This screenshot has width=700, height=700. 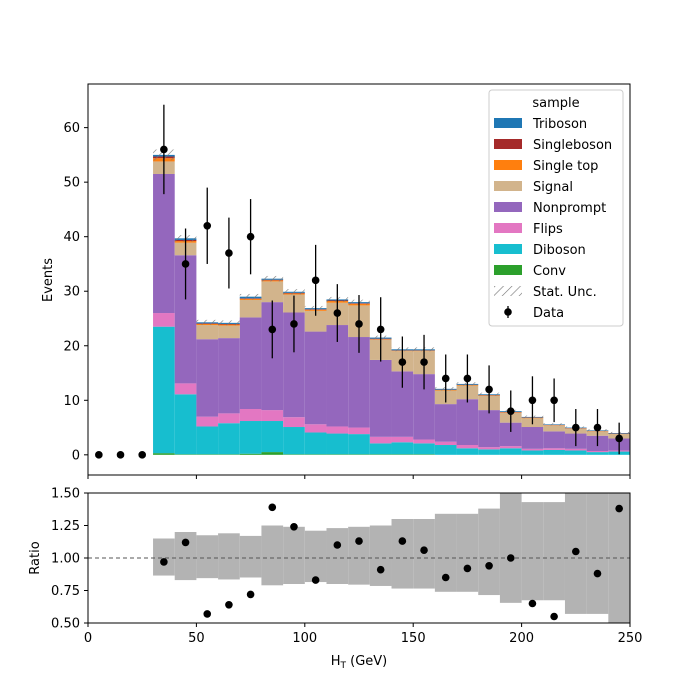 I want to click on main-y-ticks: 0 10 20 30 40 50 60, so click(x=75, y=292).